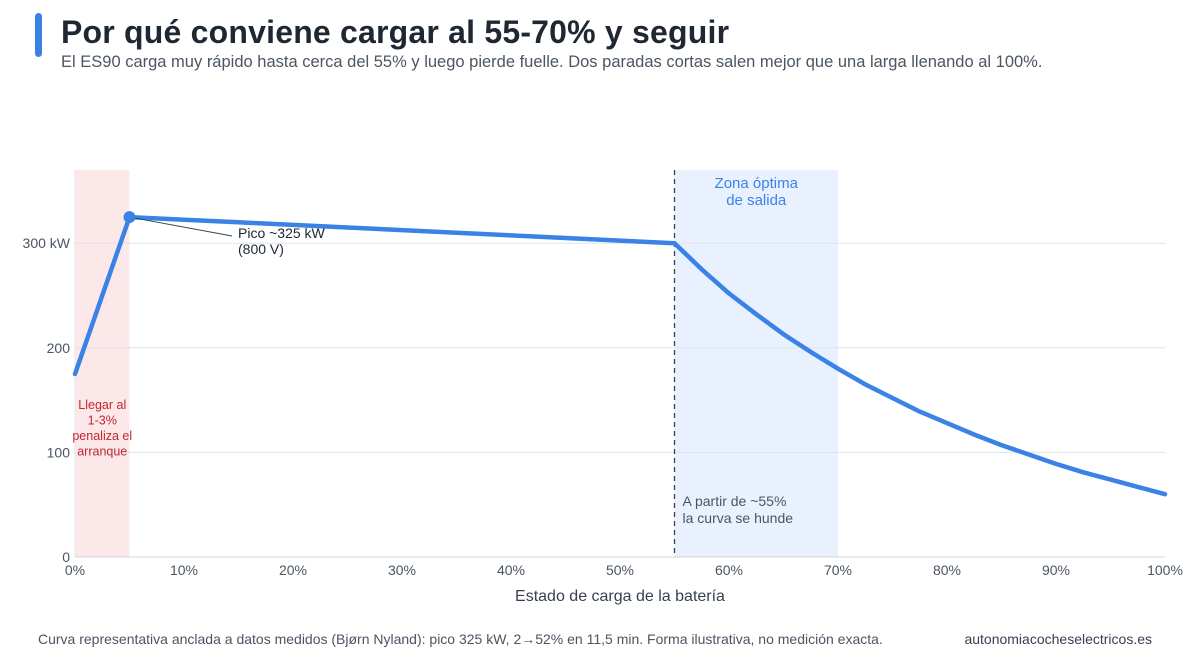 This screenshot has width=1200, height=664. What do you see at coordinates (738, 518) in the screenshot?
I see `marker-annotation-line: la curva se hunde` at bounding box center [738, 518].